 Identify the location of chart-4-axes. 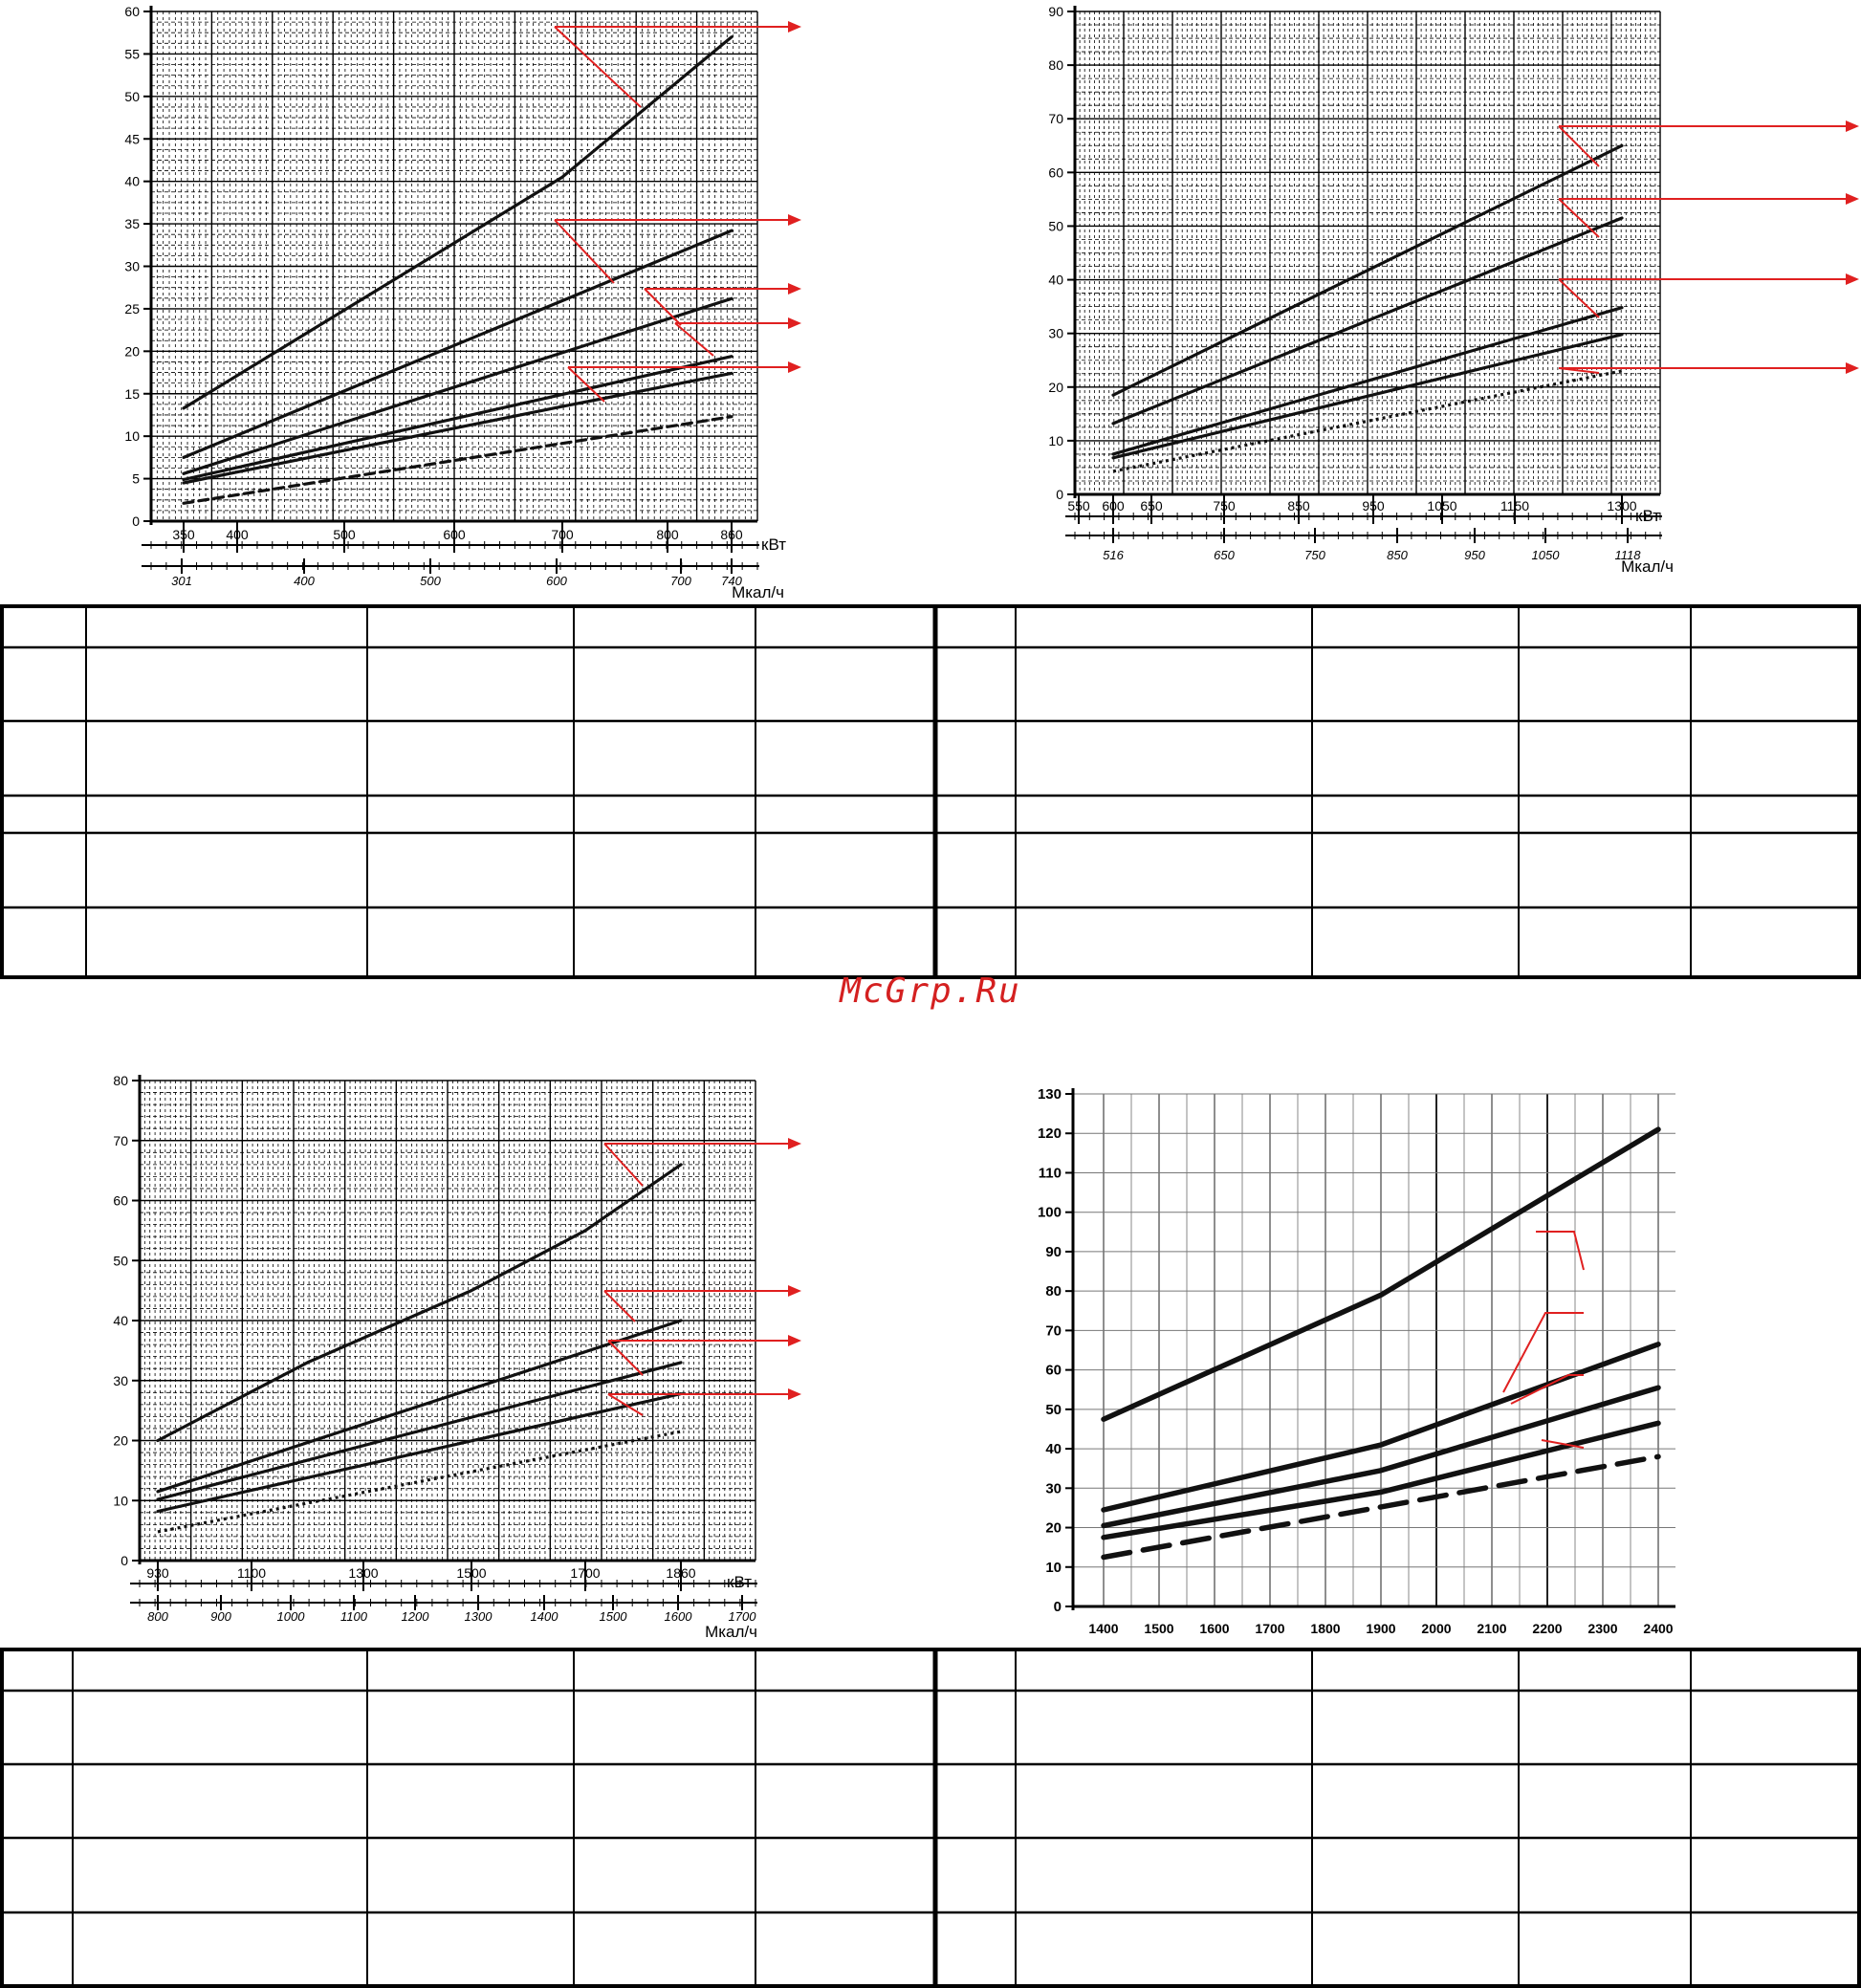
(1373, 1349).